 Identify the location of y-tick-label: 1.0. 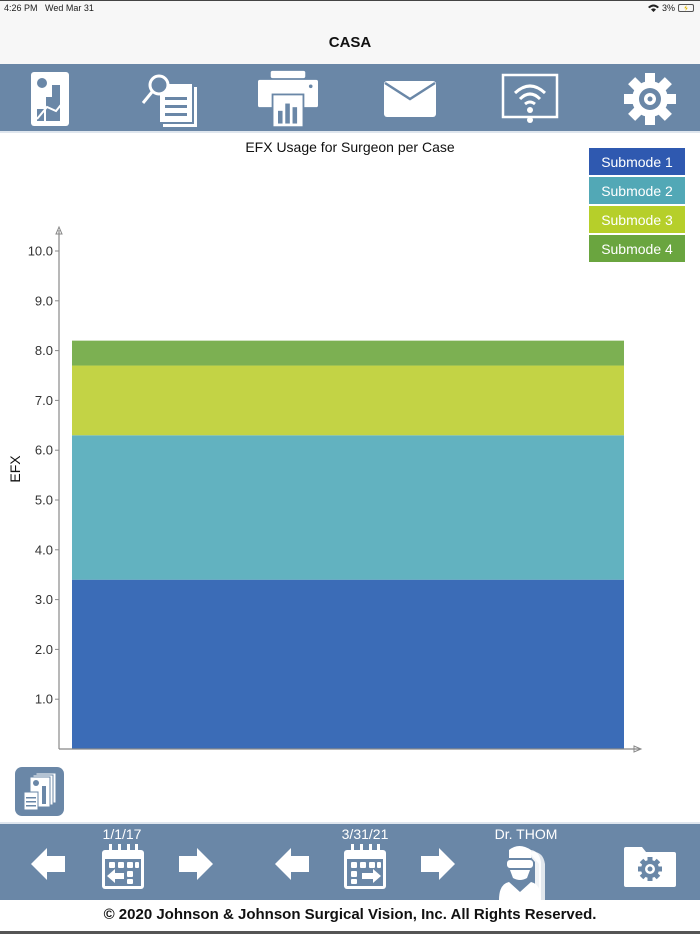
(44, 699).